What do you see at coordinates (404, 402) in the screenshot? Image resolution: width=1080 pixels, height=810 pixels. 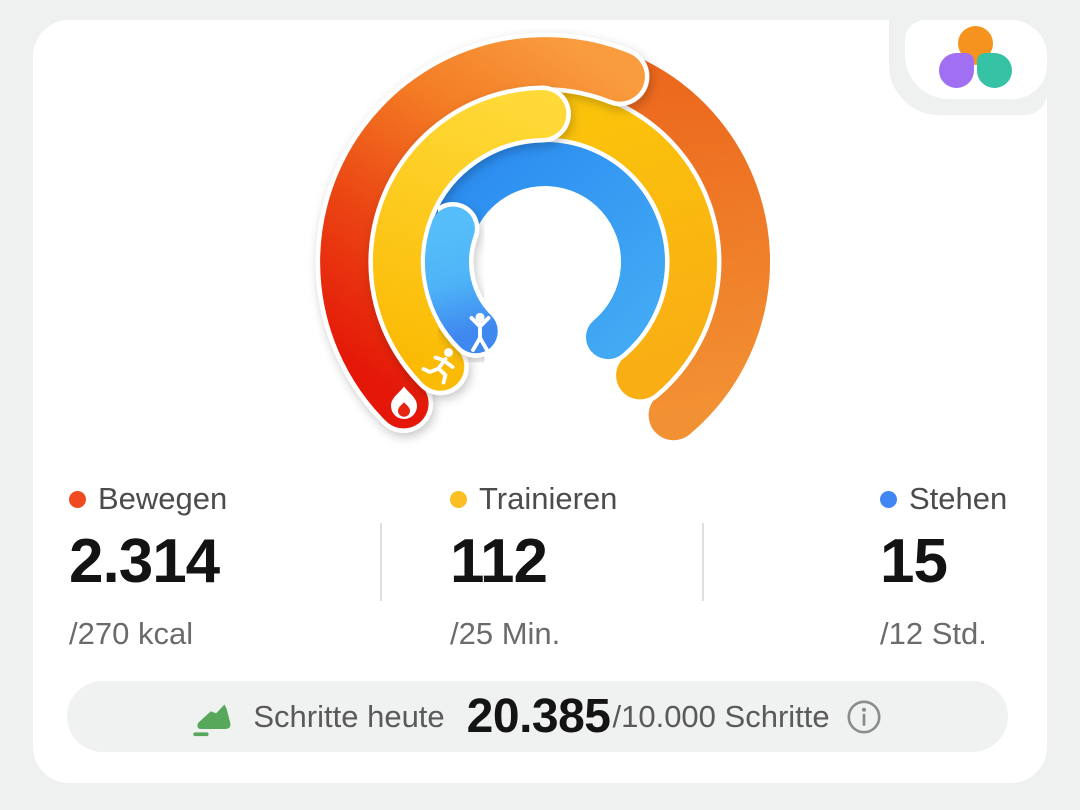 I see `flame-icon` at bounding box center [404, 402].